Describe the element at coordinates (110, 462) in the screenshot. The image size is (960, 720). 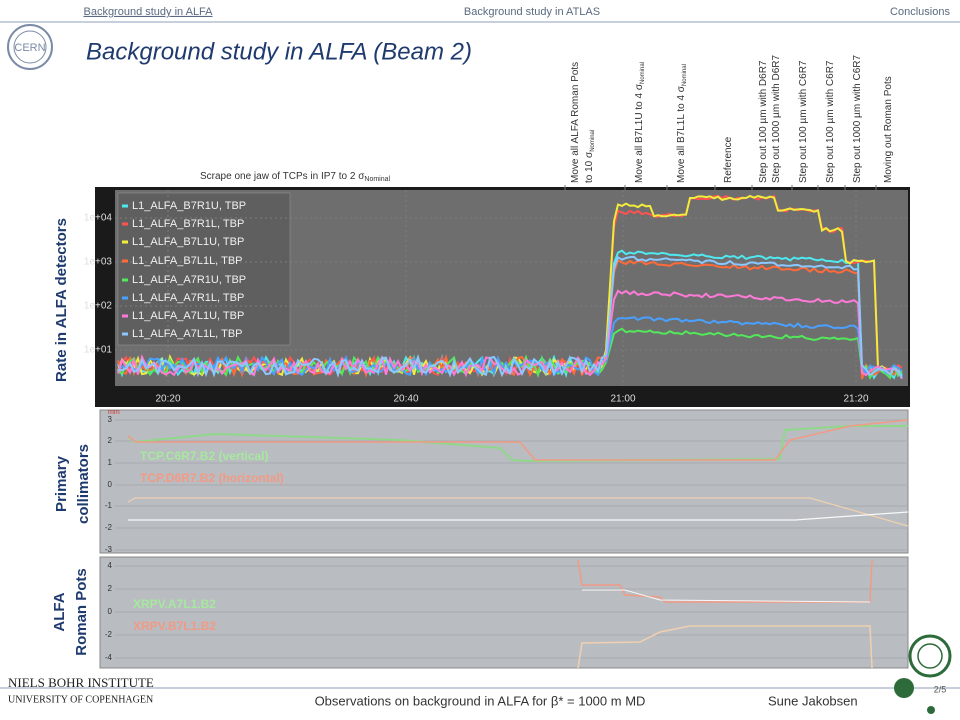
I see `y-tick-label: 1` at that location.